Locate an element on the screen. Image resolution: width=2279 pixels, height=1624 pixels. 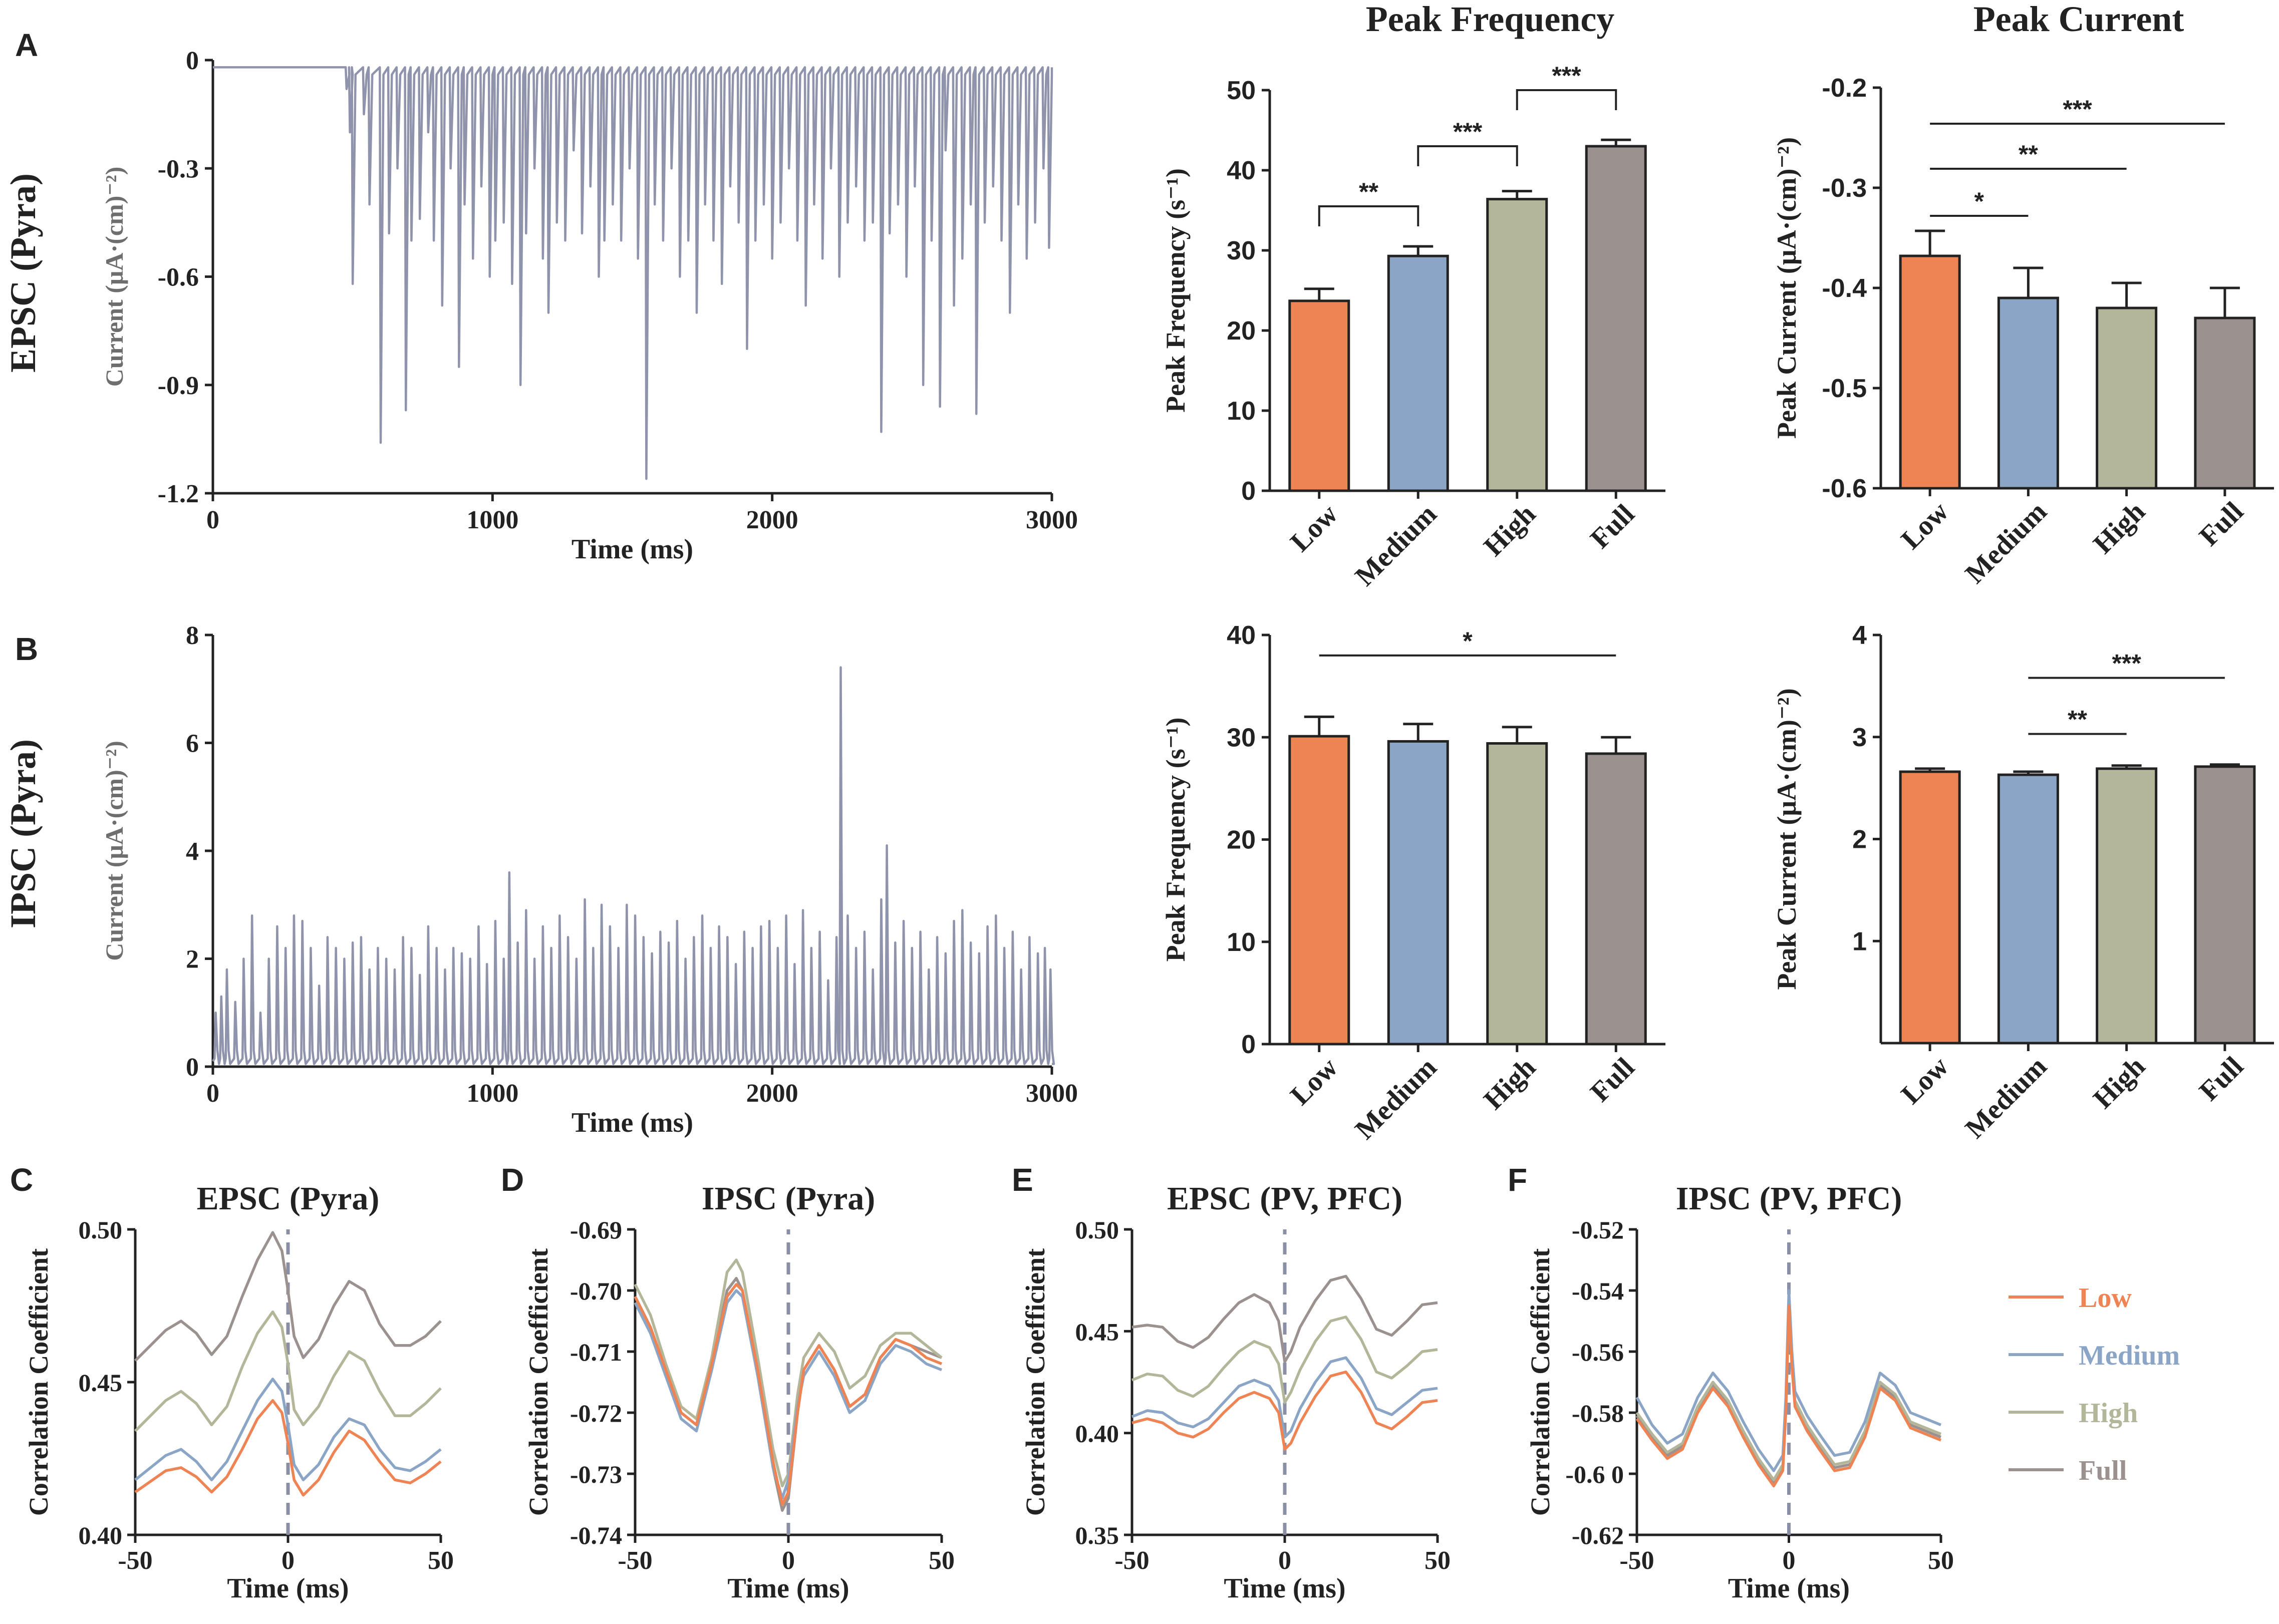
y-tick-label: -0.69 is located at coordinates (596, 1230).